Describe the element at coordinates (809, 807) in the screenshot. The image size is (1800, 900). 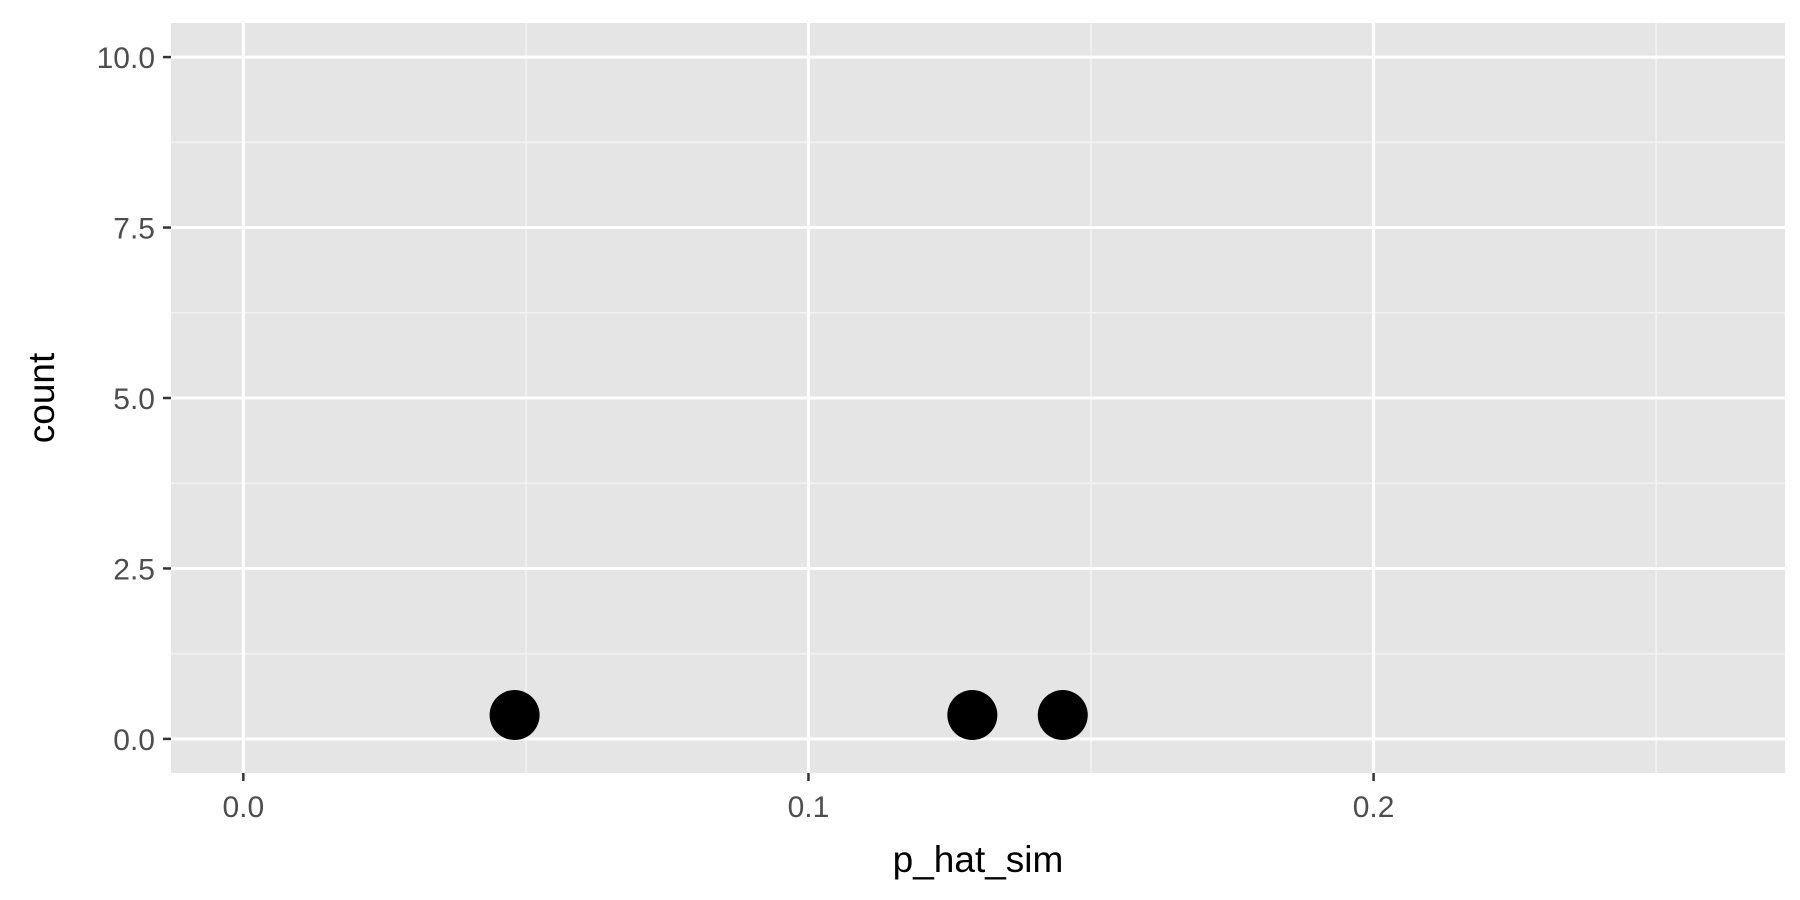
I see `x-tick-label: 0.1` at that location.